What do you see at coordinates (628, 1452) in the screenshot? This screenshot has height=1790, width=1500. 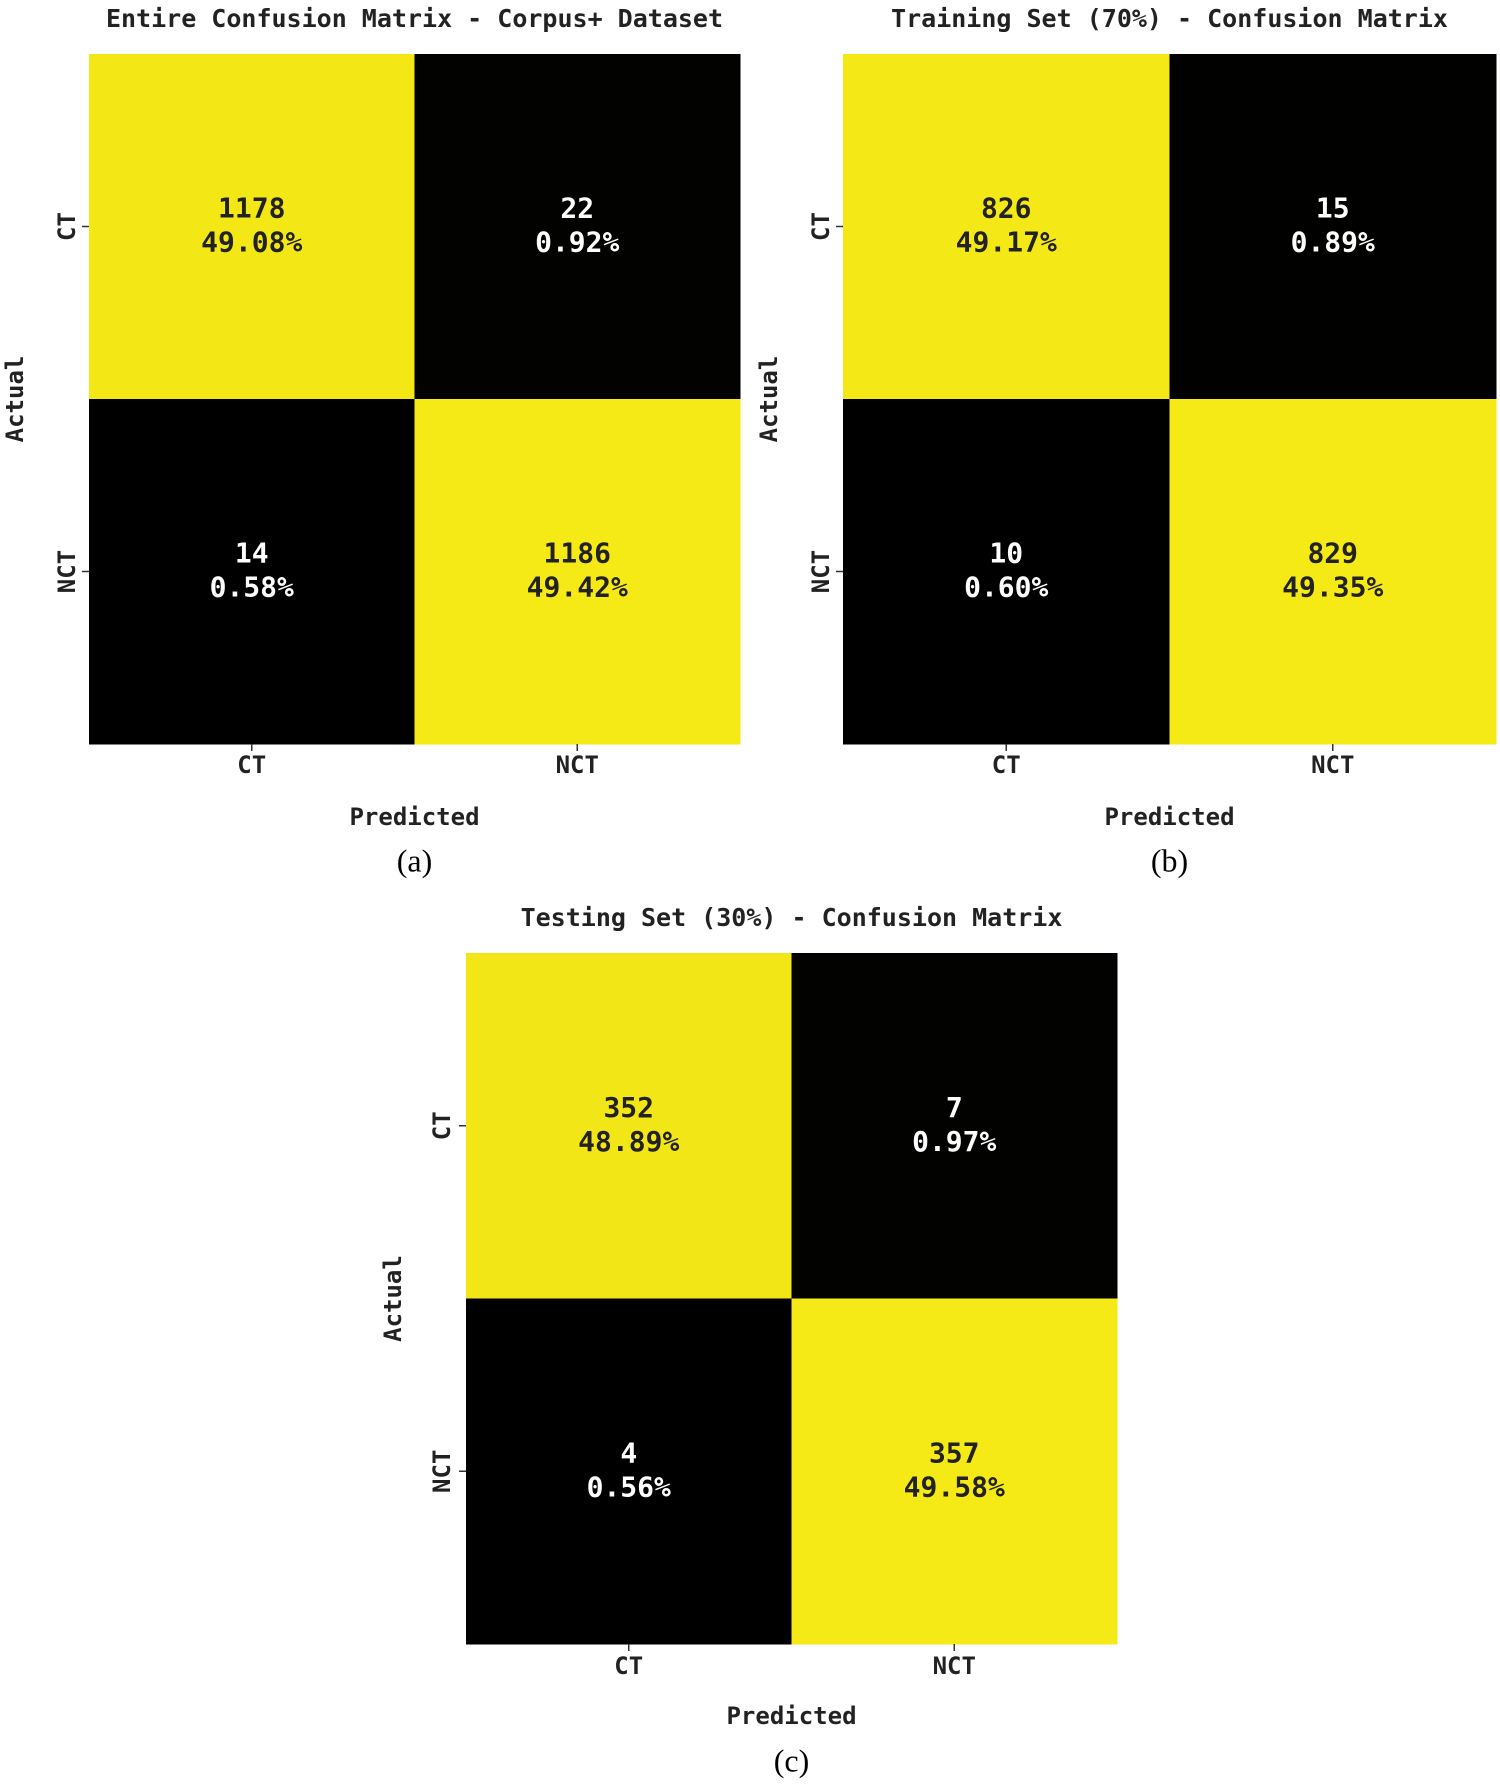 I see `cell-count: 4` at bounding box center [628, 1452].